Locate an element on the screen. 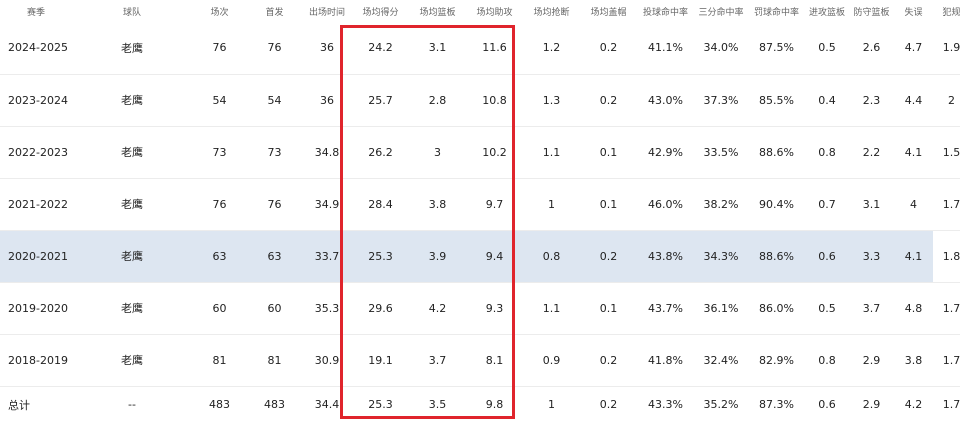 This screenshot has height=423, width=960. season-cell: 总计 is located at coordinates (19, 405).